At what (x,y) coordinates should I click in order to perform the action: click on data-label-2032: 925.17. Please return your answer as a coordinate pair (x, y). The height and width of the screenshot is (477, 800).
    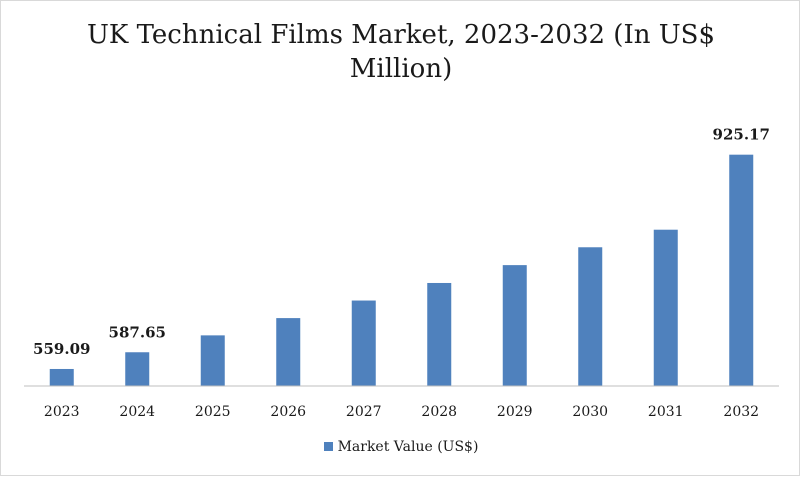
    Looking at the image, I should click on (741, 135).